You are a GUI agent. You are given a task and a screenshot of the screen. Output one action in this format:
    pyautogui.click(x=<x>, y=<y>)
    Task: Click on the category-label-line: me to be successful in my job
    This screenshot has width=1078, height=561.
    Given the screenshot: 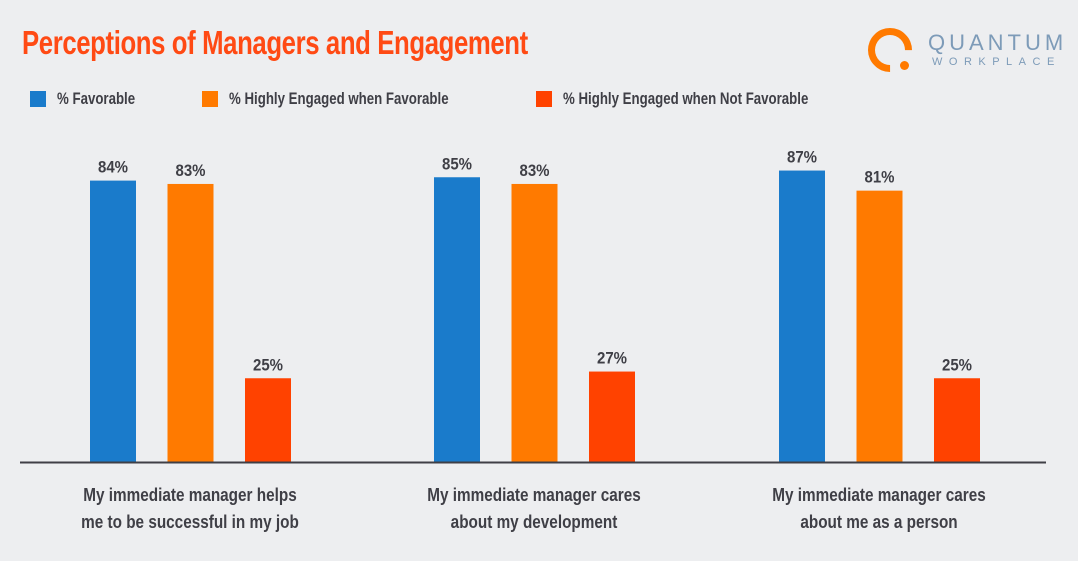 What is the action you would take?
    pyautogui.click(x=190, y=522)
    